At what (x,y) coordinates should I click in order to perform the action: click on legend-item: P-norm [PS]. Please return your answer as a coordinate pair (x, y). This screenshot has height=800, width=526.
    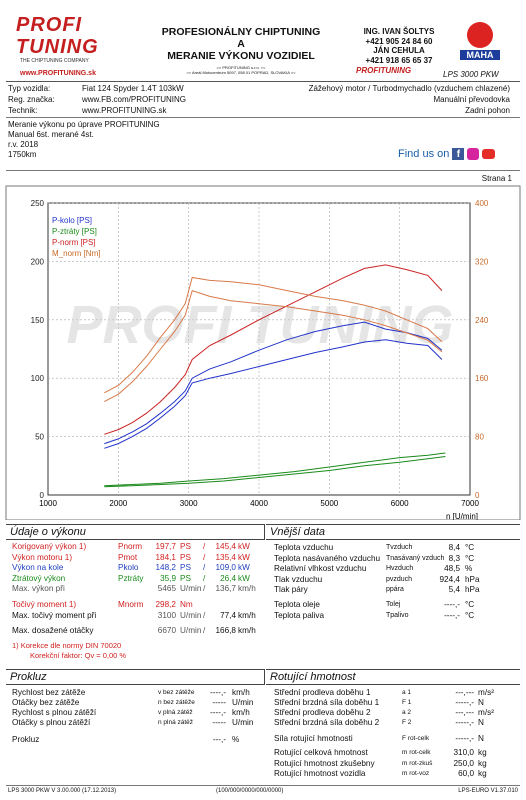
    Looking at the image, I should click on (74, 242).